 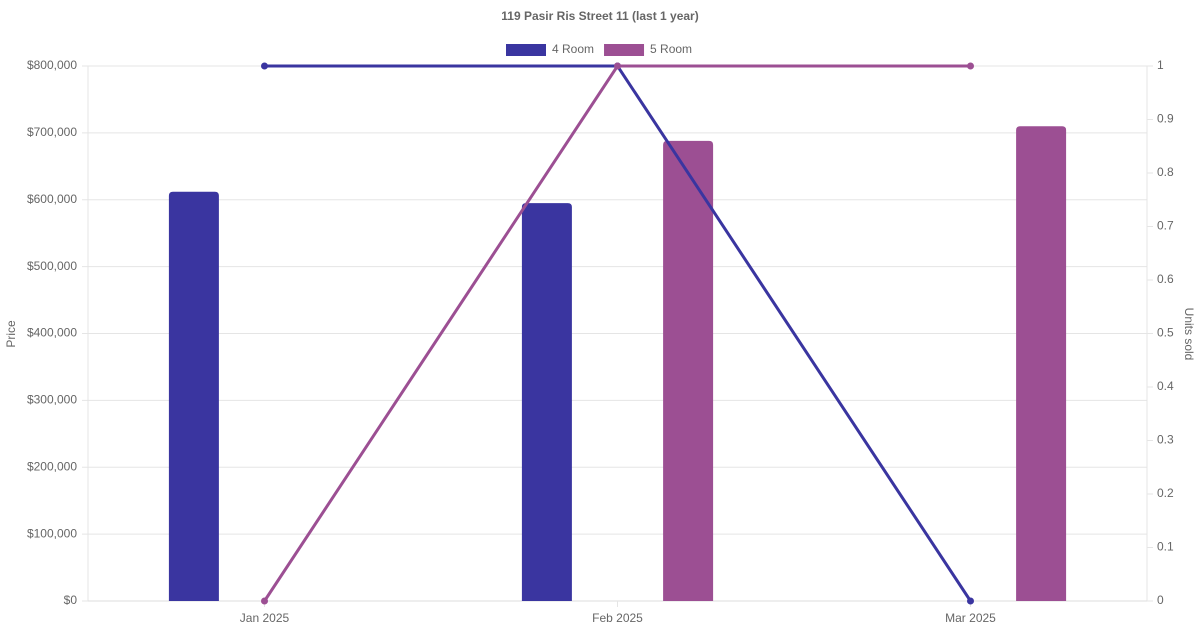 What do you see at coordinates (52, 266) in the screenshot?
I see `y-tick-label: $500,000` at bounding box center [52, 266].